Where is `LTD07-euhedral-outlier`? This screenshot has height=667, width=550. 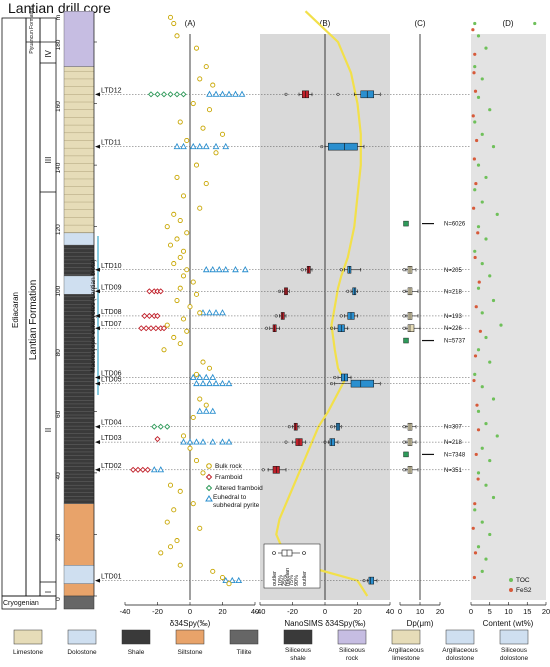
LTD07-euhedral-outlier is located at coordinates (331, 328).